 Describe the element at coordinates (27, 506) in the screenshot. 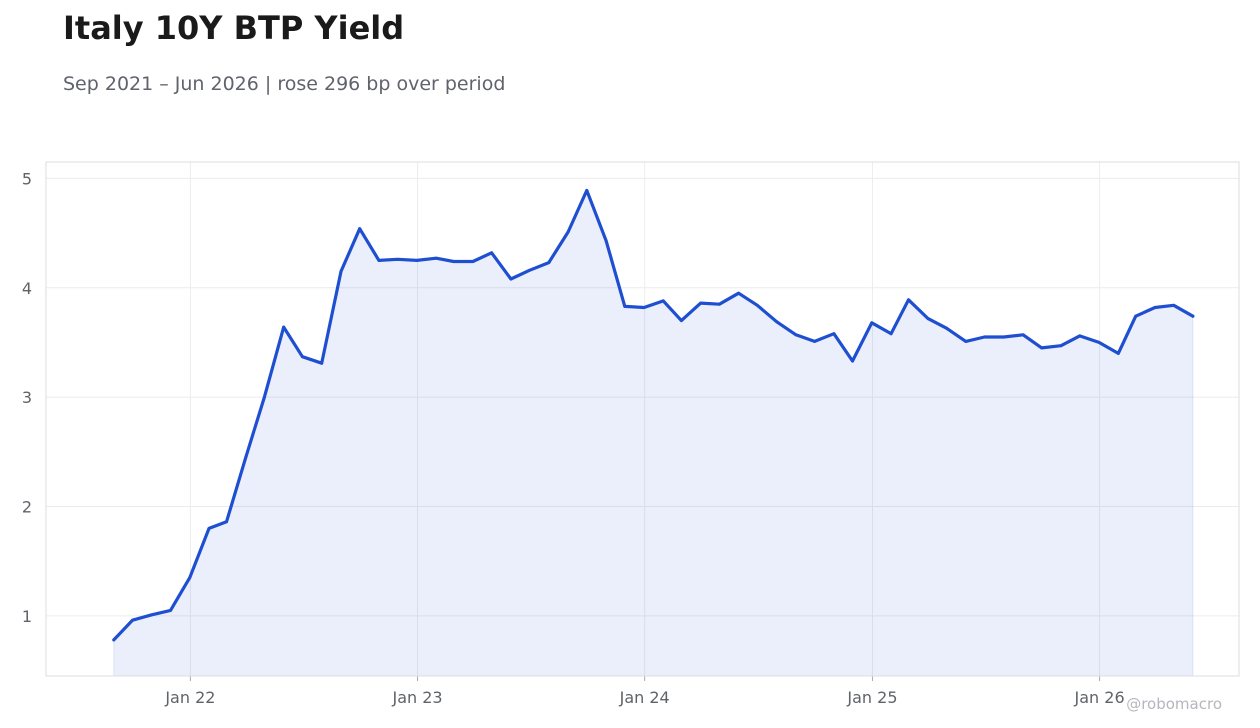

I see `y-tick-label: 2` at that location.